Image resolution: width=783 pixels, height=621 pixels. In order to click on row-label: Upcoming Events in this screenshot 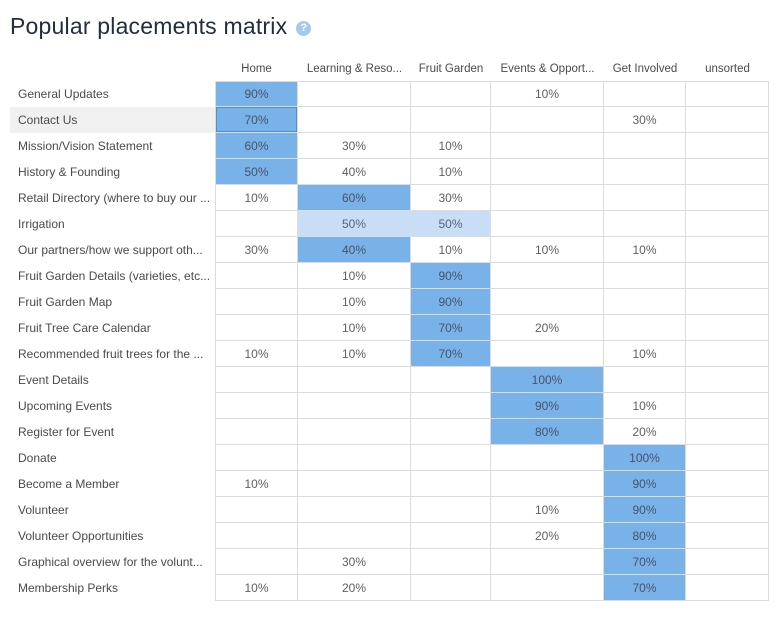, I will do `click(65, 406)`.